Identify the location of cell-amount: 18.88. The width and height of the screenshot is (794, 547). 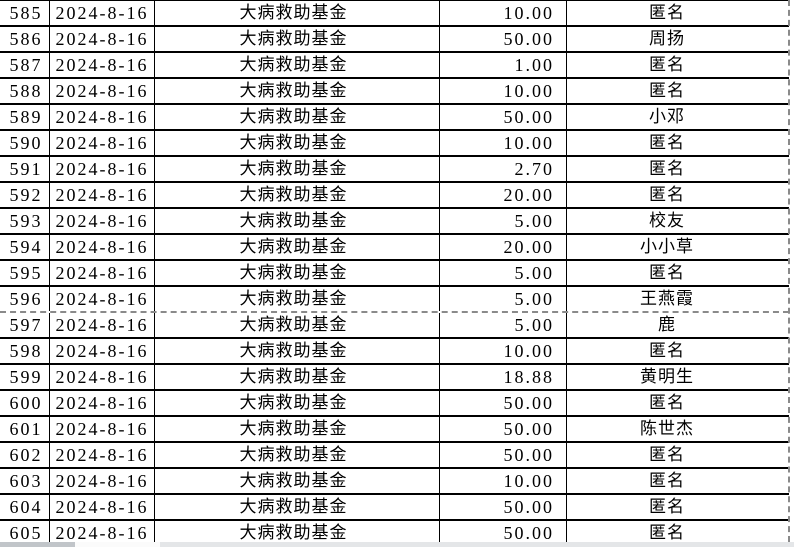
(503, 377).